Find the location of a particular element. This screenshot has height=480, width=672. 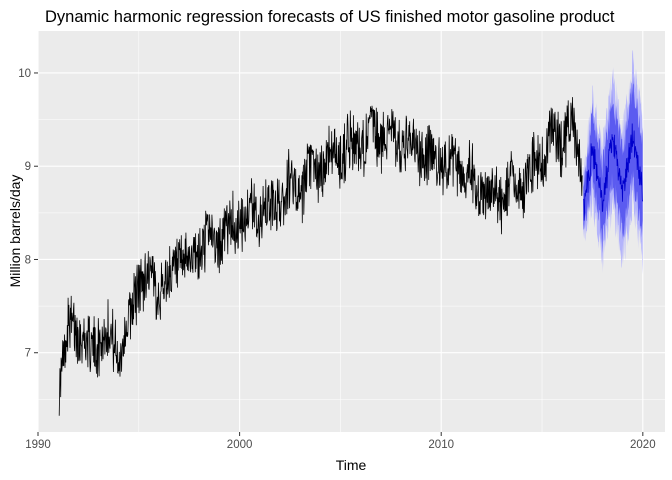

y-tick-label: 7 is located at coordinates (28, 354).